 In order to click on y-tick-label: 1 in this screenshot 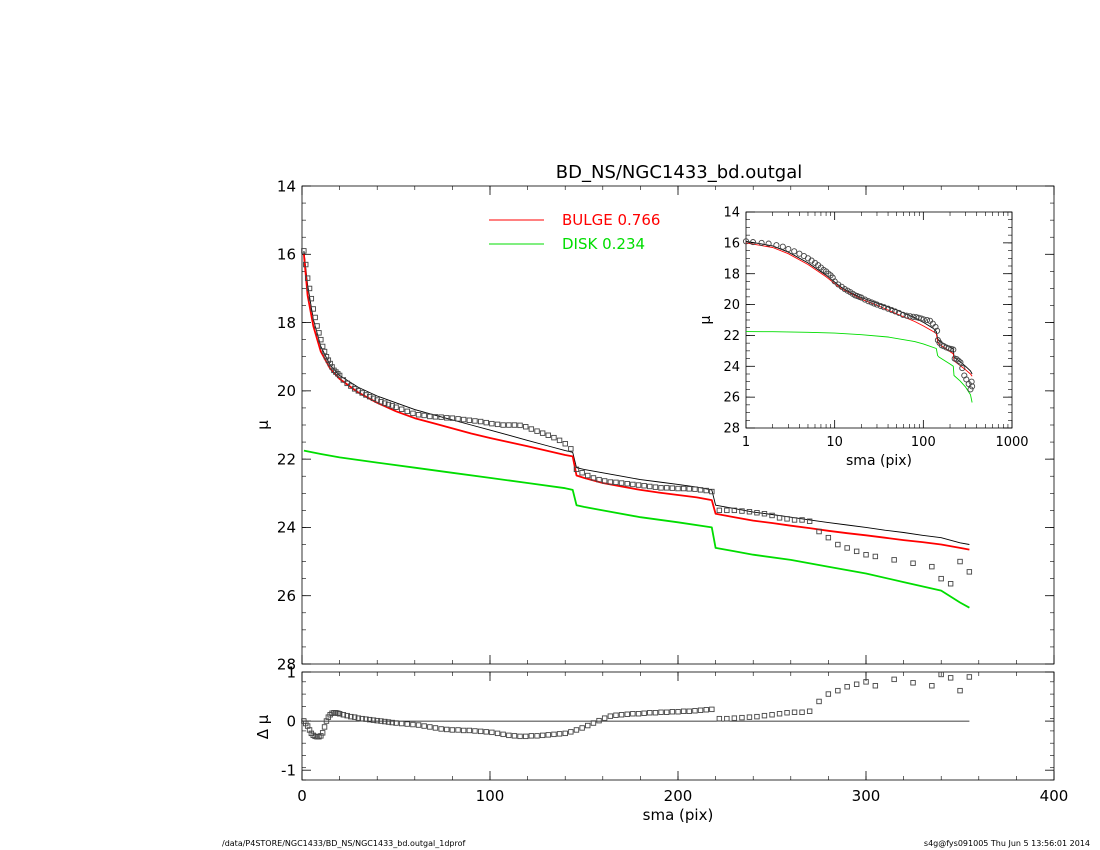, I will do `click(291, 672)`.